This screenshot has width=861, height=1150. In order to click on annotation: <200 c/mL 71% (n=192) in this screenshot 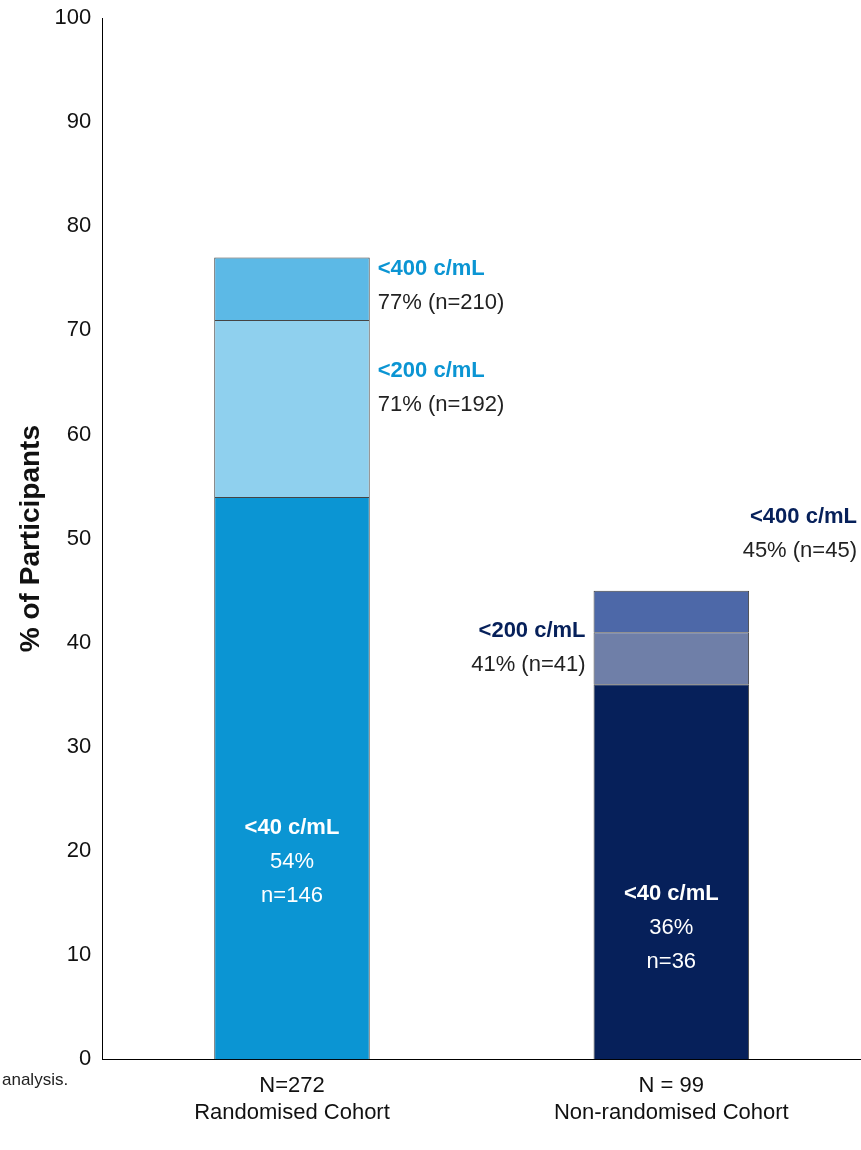, I will do `click(441, 387)`.